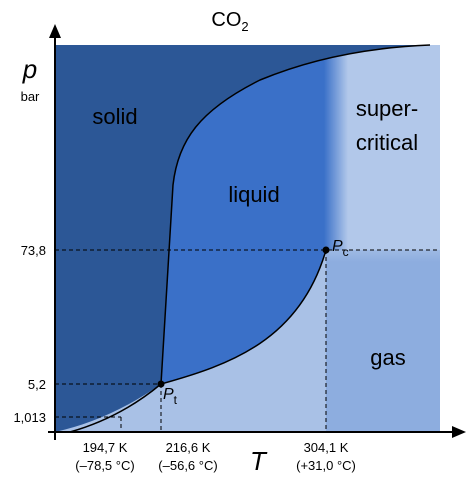 This screenshot has height=480, width=472. Describe the element at coordinates (29, 417) in the screenshot. I see `y-tick-label: 1,013` at that location.